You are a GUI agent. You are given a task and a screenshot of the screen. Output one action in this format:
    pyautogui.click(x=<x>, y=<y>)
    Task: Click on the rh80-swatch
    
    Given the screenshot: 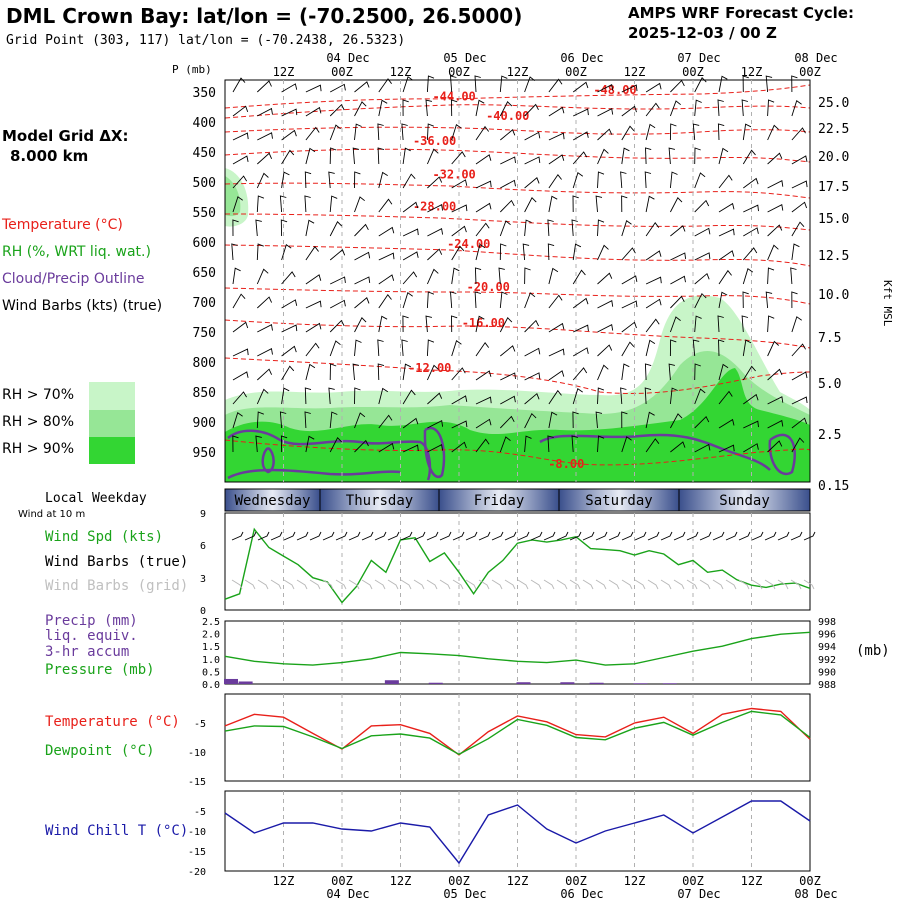 What is the action you would take?
    pyautogui.click(x=112, y=423)
    